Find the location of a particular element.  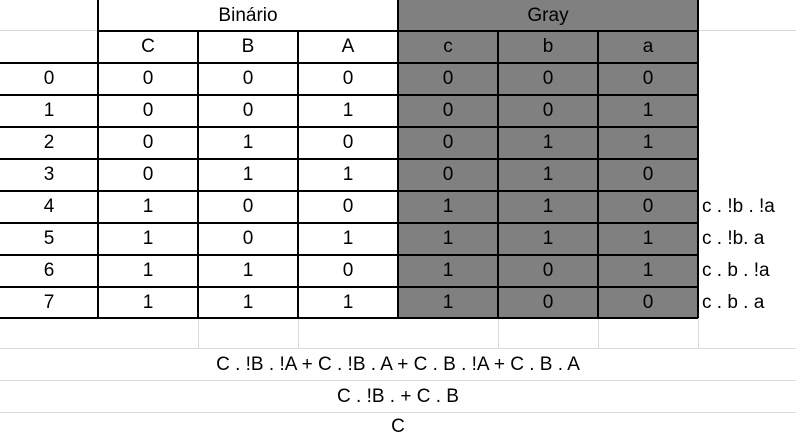

minterm-label: c . b . a is located at coordinates (733, 302).